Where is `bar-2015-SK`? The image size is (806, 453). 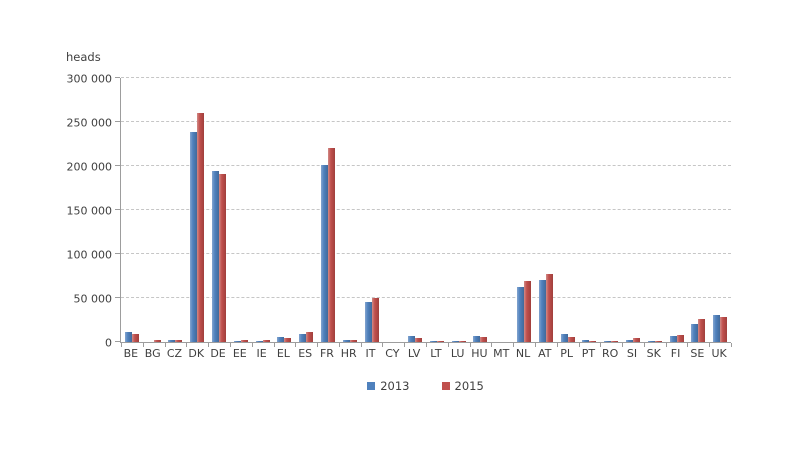 bar-2015-SK is located at coordinates (658, 341).